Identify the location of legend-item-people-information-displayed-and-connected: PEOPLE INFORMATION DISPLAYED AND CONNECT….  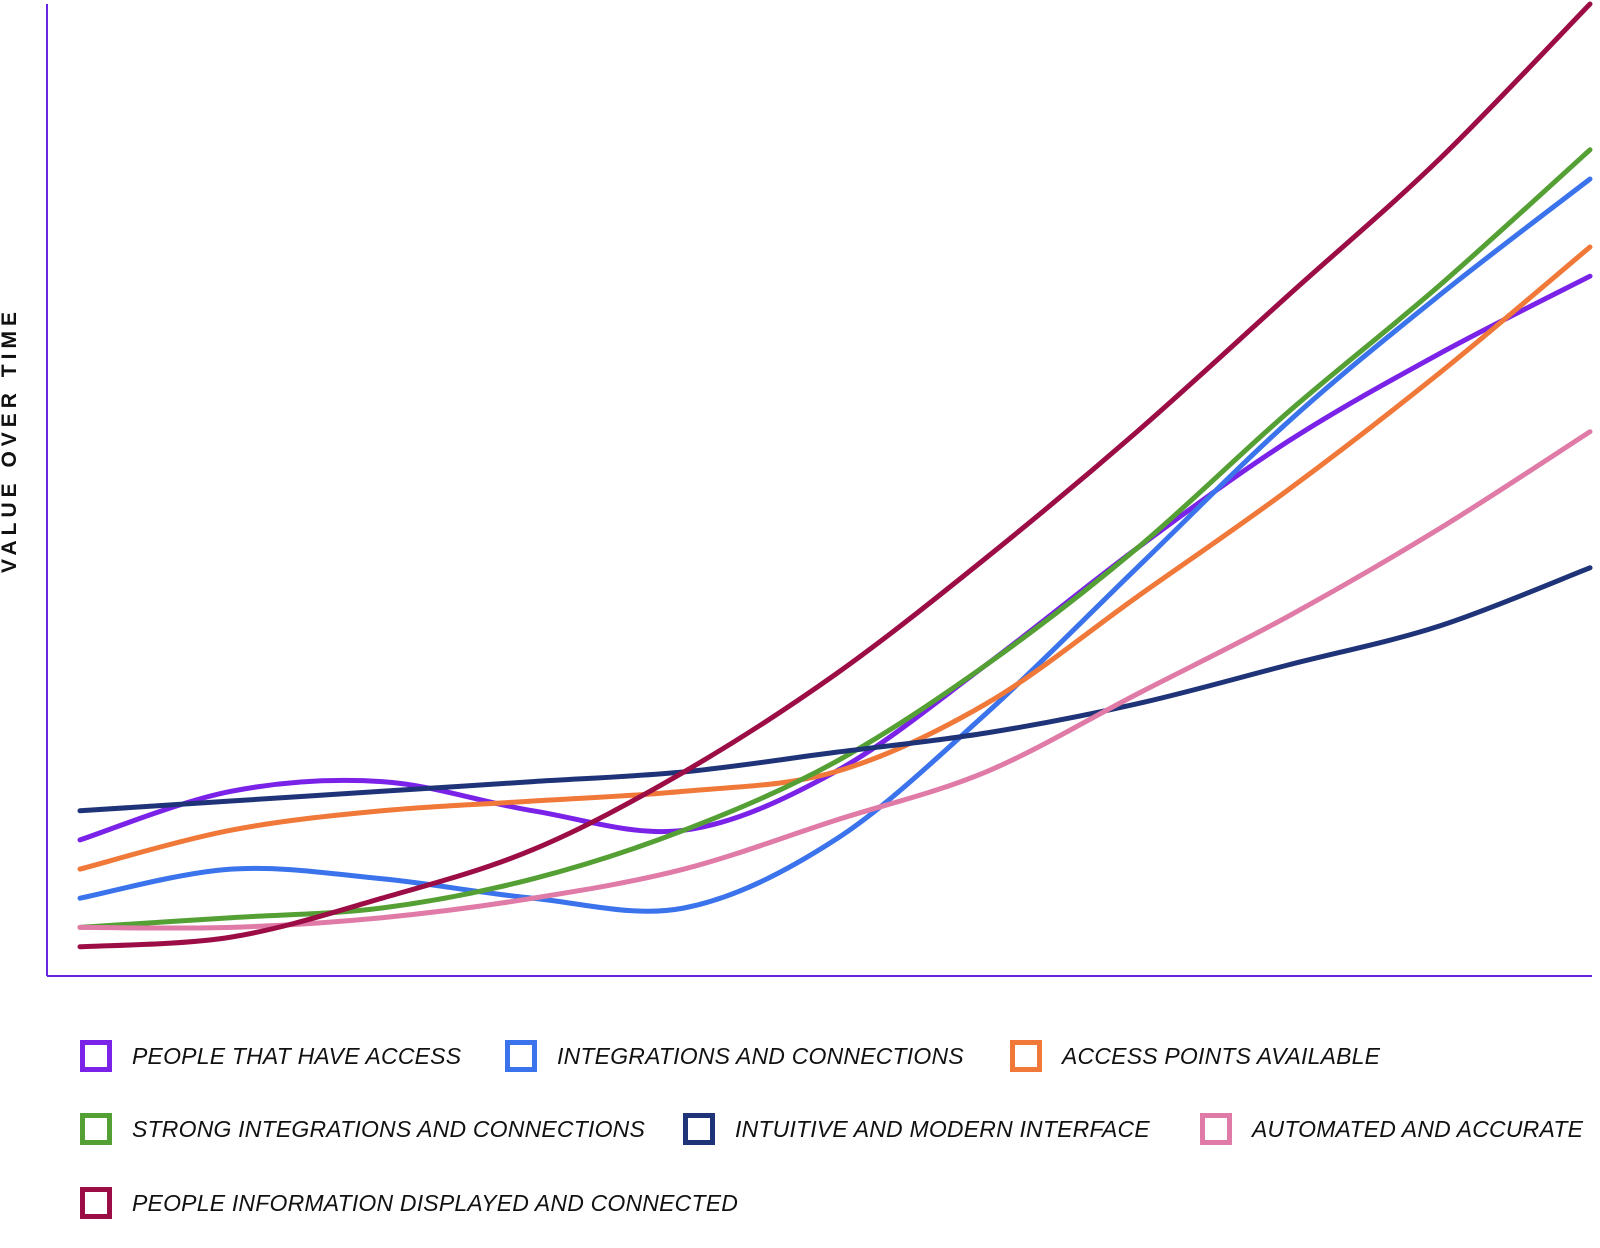
(409, 1203).